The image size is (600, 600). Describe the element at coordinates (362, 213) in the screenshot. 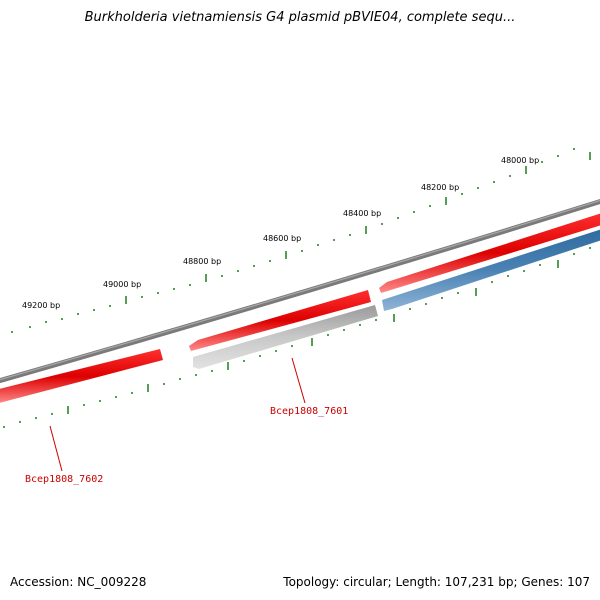

I see `ruler-label: 48400 bp` at that location.